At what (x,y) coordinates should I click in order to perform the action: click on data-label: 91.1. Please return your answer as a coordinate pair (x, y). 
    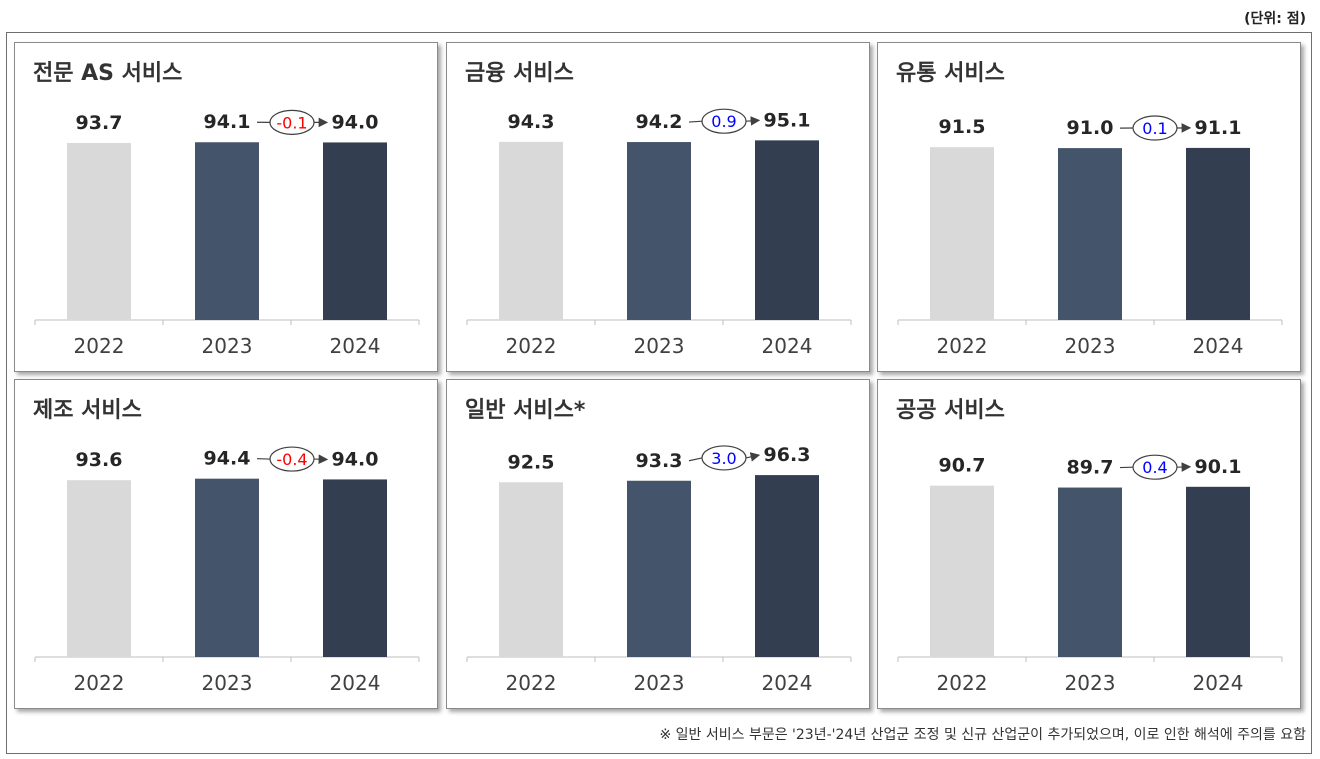
    Looking at the image, I should click on (1218, 128).